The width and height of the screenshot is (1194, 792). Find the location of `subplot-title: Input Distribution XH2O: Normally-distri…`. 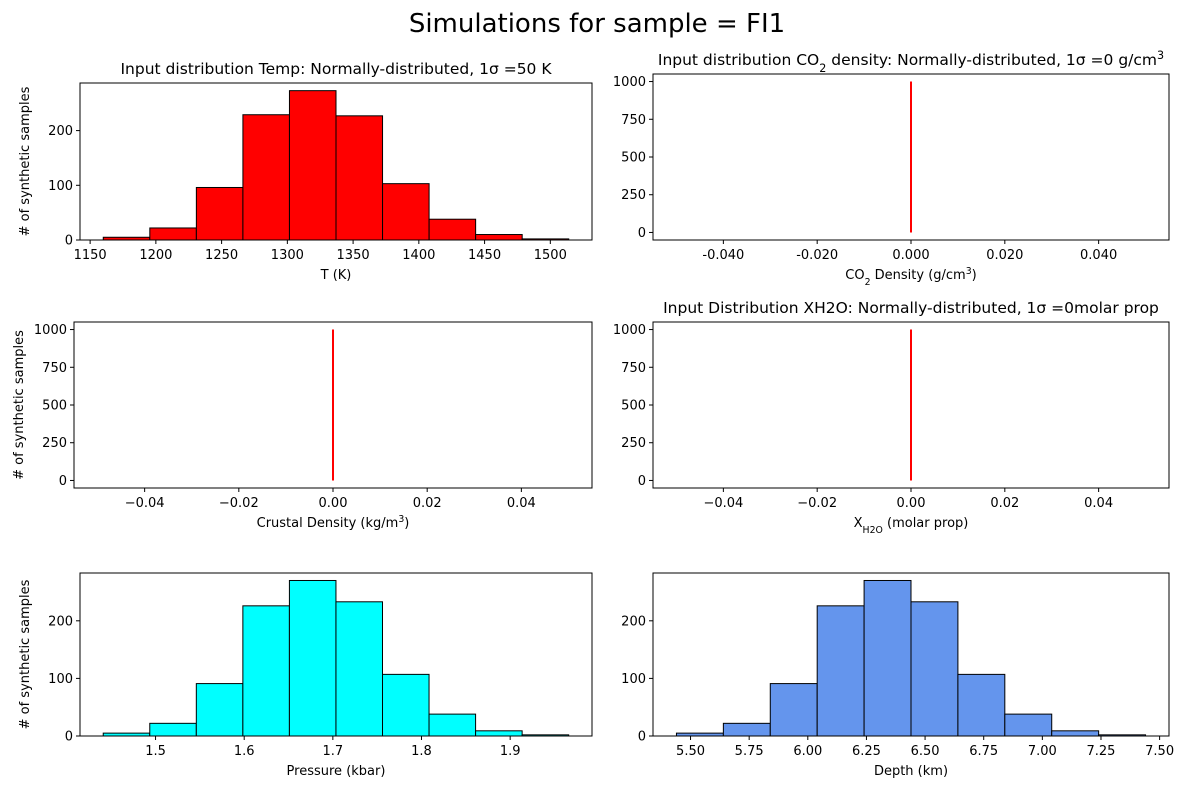

subplot-title: Input Distribution XH2O: Normally-distri… is located at coordinates (911, 308).